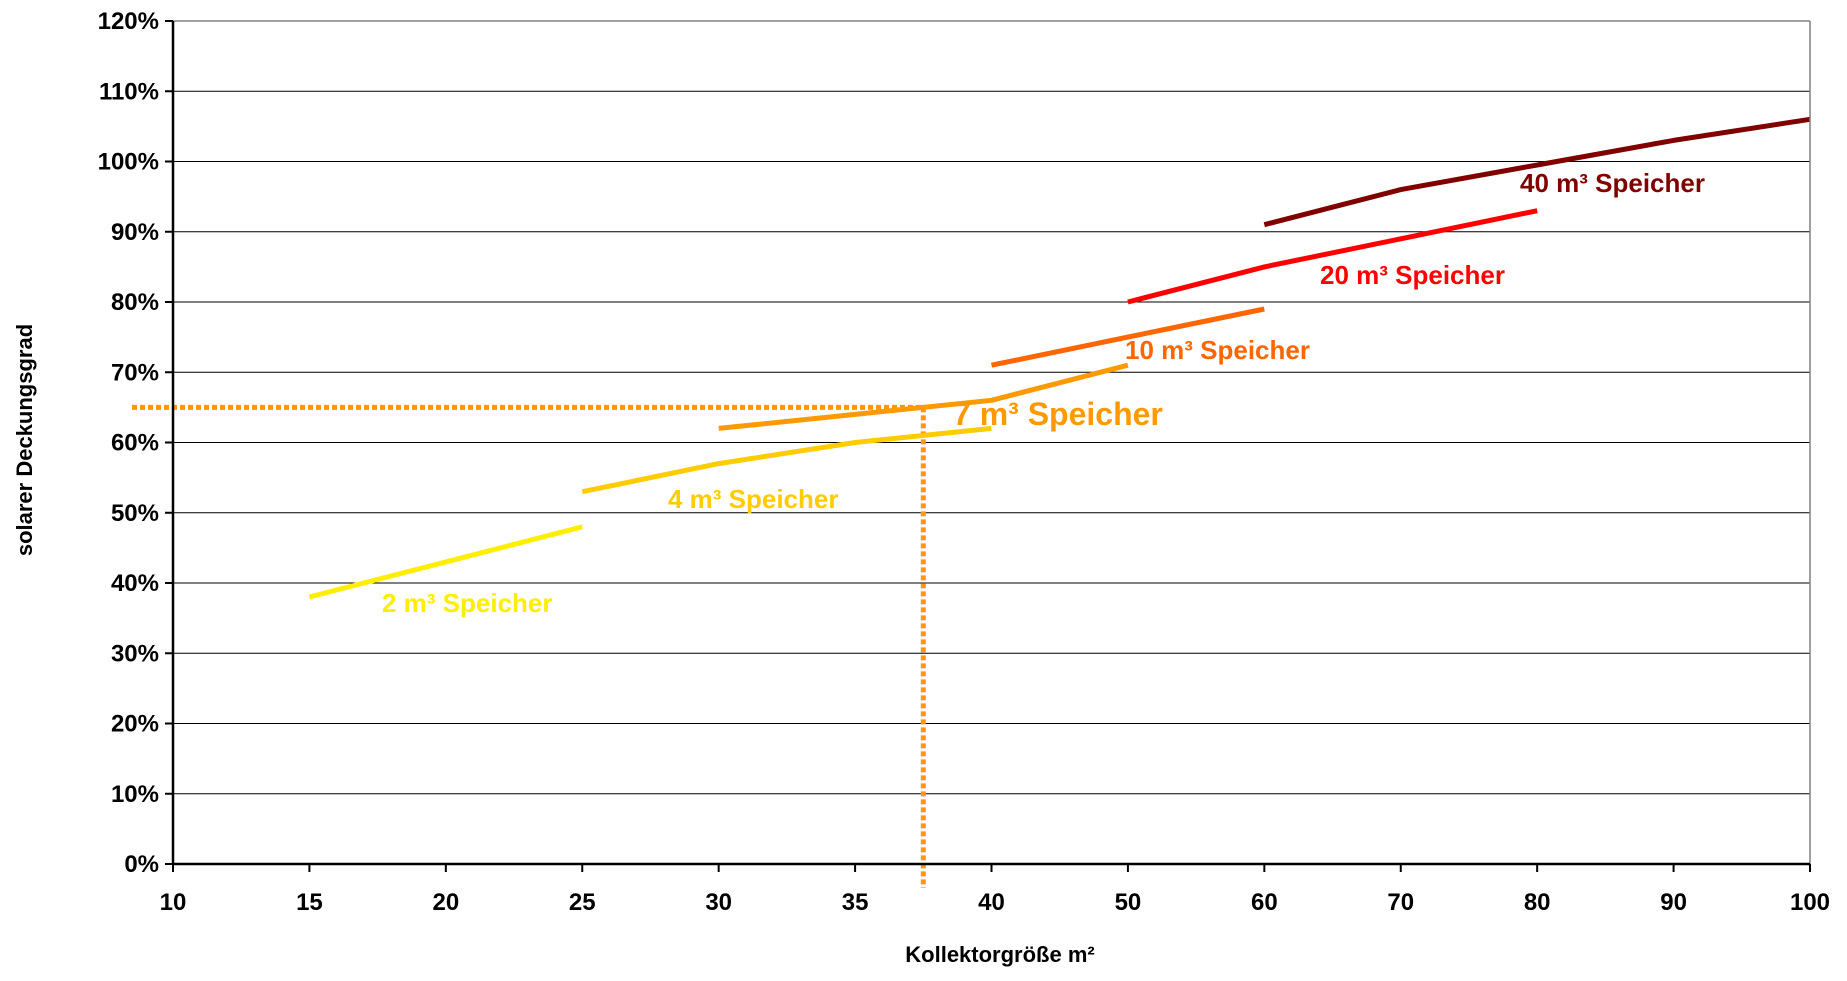  I want to click on x-tick-label: 100, so click(1810, 902).